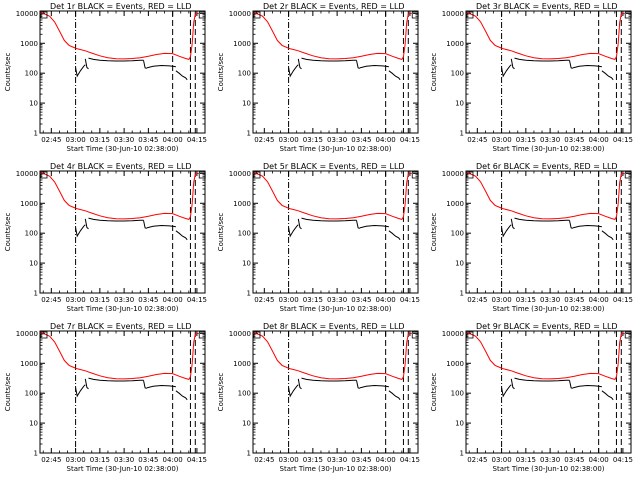 This screenshot has width=640, height=480. What do you see at coordinates (121, 6) in the screenshot?
I see `chart-title: Det 1r BLACK = Events, RED = LLD` at bounding box center [121, 6].